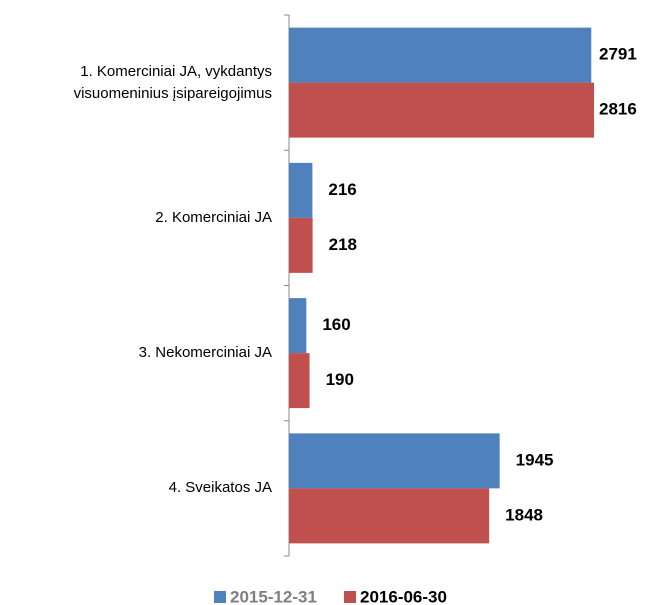 The height and width of the screenshot is (605, 645). What do you see at coordinates (343, 244) in the screenshot?
I see `data-label: 218` at bounding box center [343, 244].